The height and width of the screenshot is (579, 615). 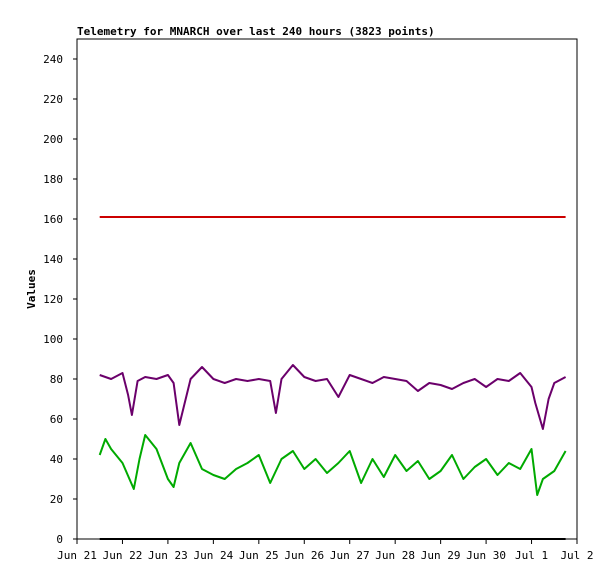 What do you see at coordinates (53, 219) in the screenshot?
I see `y-tick-label: 160` at bounding box center [53, 219].